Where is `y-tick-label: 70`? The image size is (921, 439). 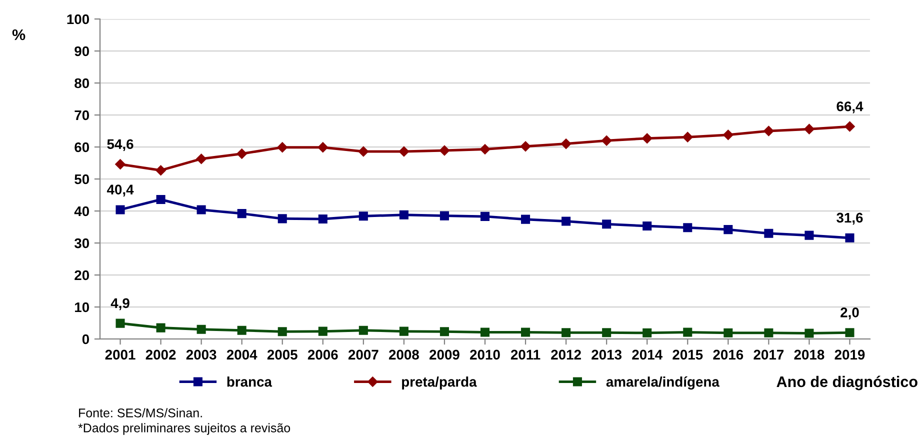
y-tick-label: 70 is located at coordinates (82, 115).